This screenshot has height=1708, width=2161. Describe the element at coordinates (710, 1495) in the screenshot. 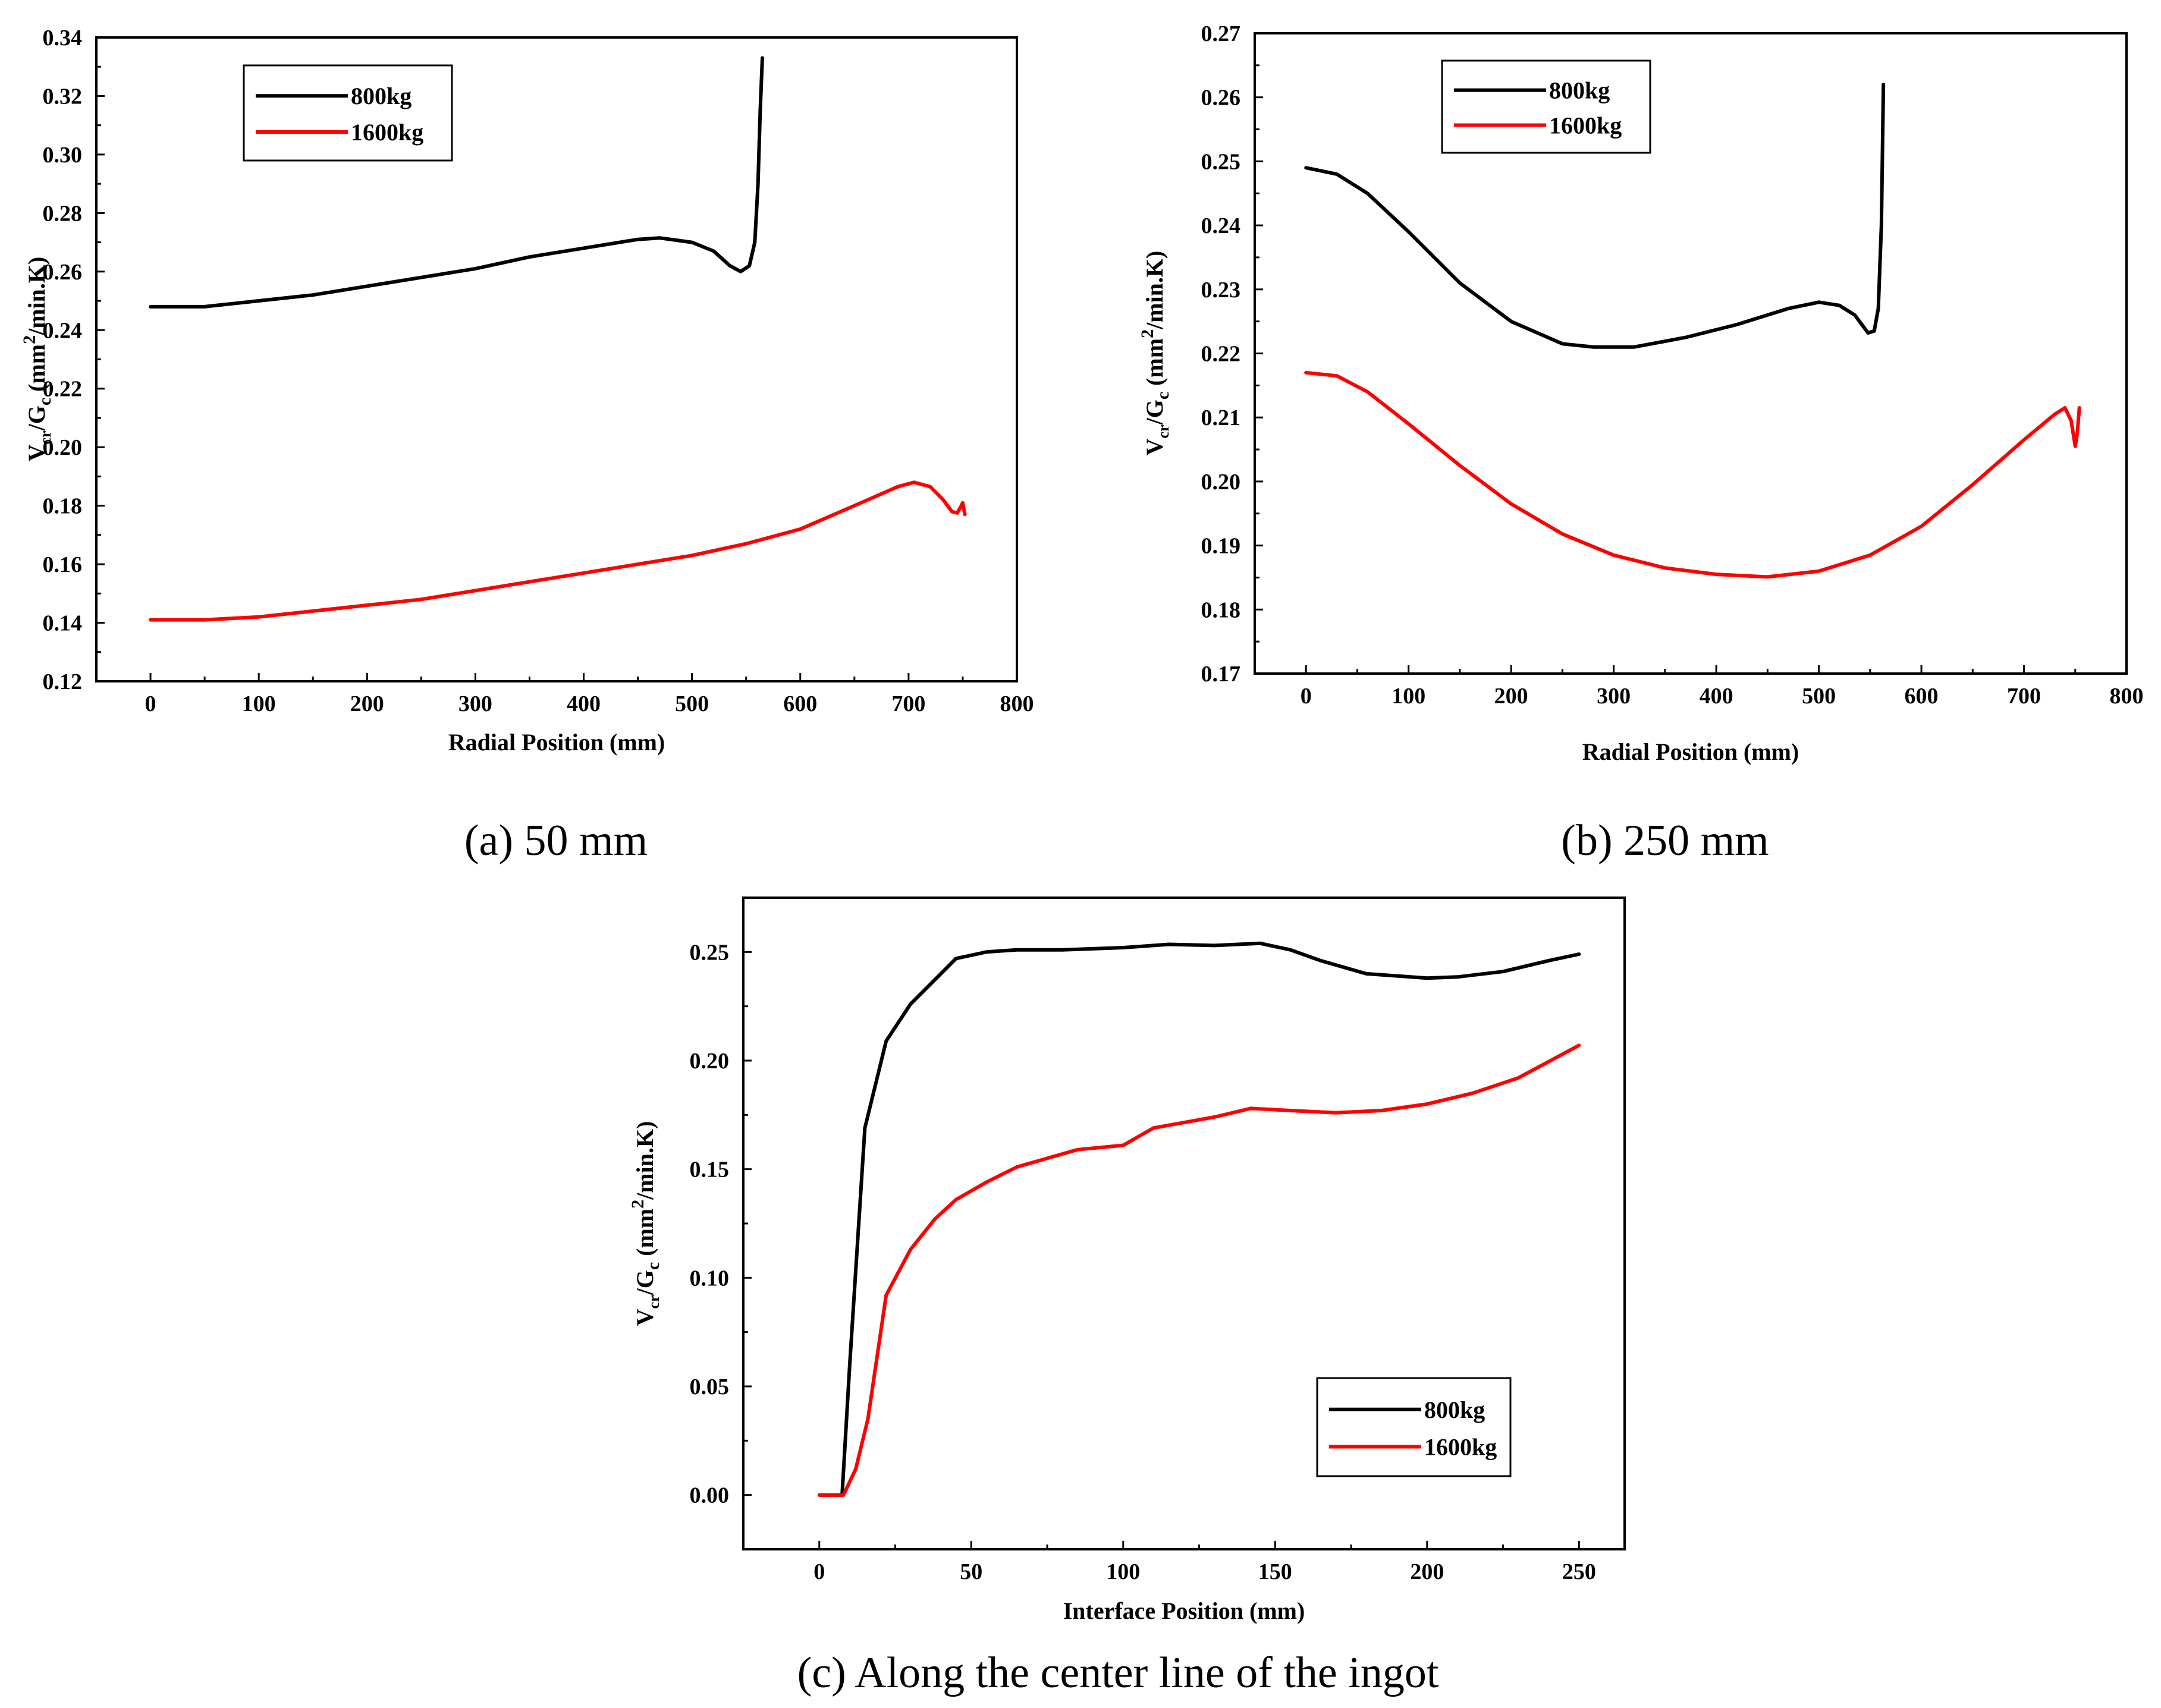

I see `y-tick-label: 0.00` at that location.